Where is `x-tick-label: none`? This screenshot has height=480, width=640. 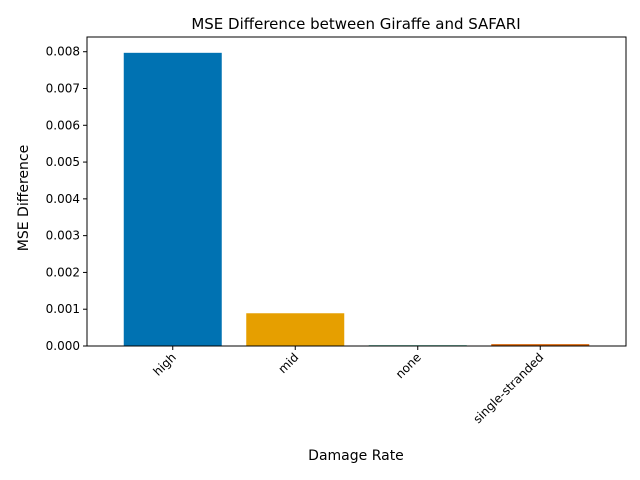
x-tick-label: none is located at coordinates (408, 365).